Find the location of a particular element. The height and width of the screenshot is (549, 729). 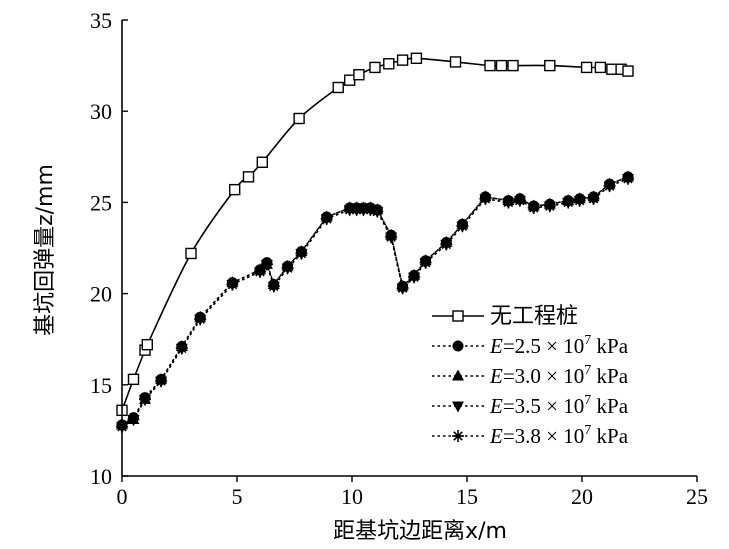

legend-label: E=3.8 × 107 kPa is located at coordinates (559, 435).